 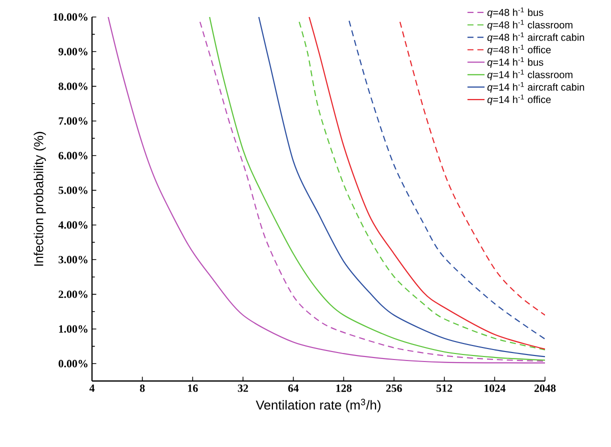 I want to click on y-tick-label: 5.00%, so click(x=73, y=190).